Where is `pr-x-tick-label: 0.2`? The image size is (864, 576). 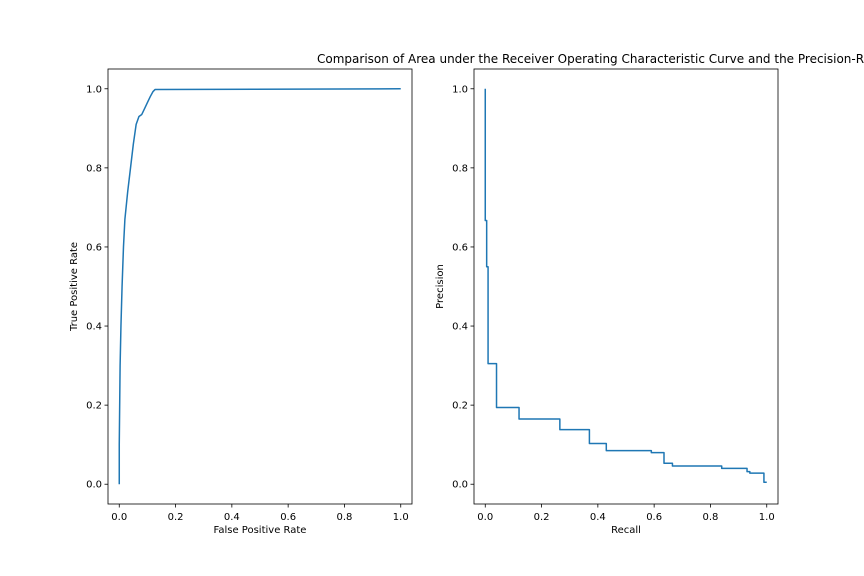
pr-x-tick-label: 0.2 is located at coordinates (542, 517).